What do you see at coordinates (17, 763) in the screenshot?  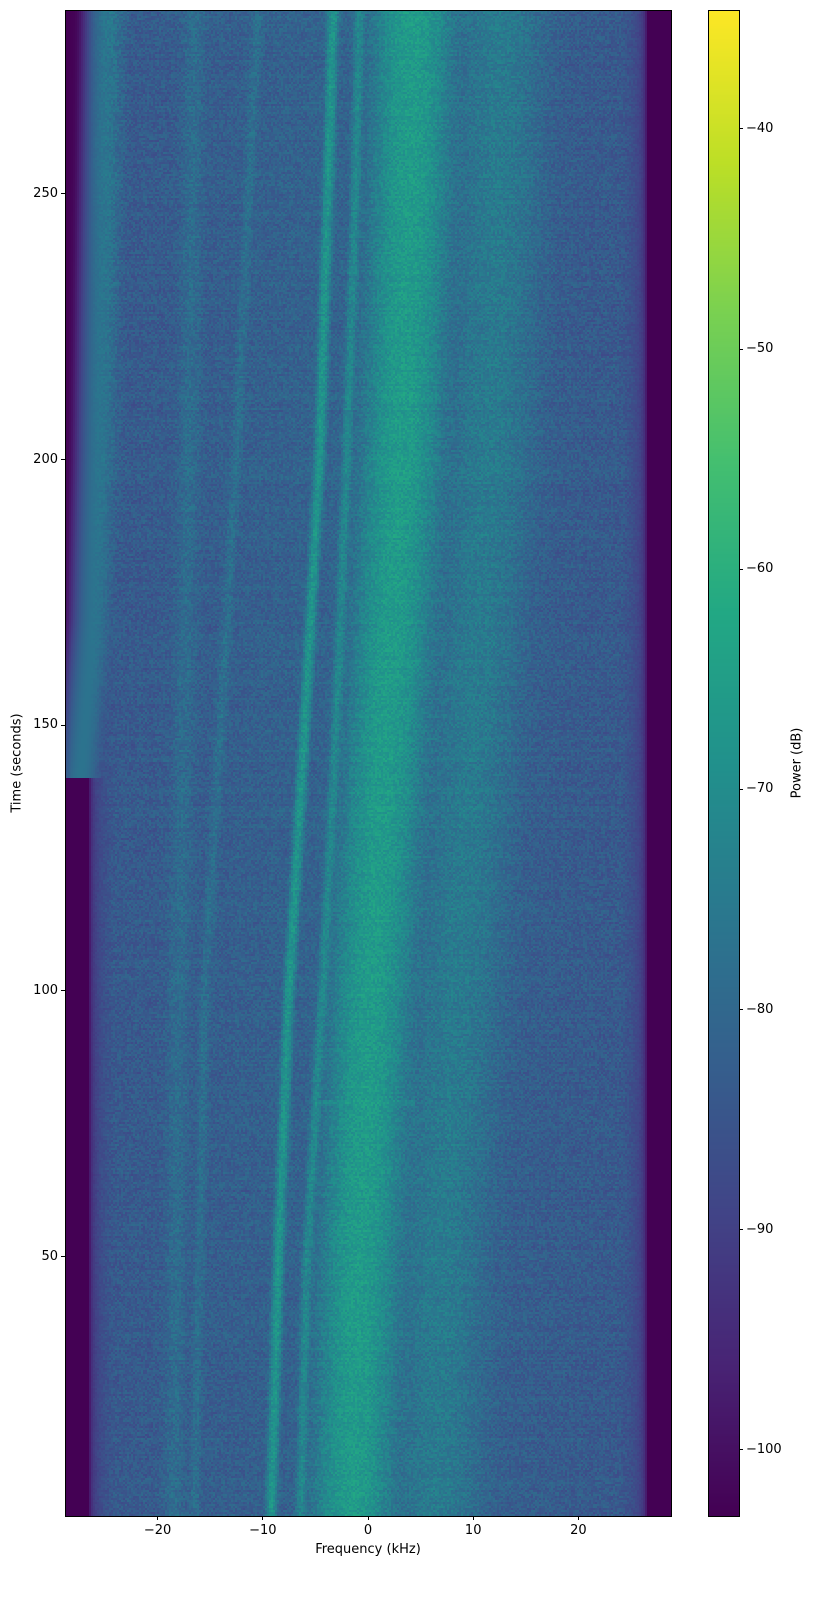 I see `y-axis-label: Time (seconds)` at bounding box center [17, 763].